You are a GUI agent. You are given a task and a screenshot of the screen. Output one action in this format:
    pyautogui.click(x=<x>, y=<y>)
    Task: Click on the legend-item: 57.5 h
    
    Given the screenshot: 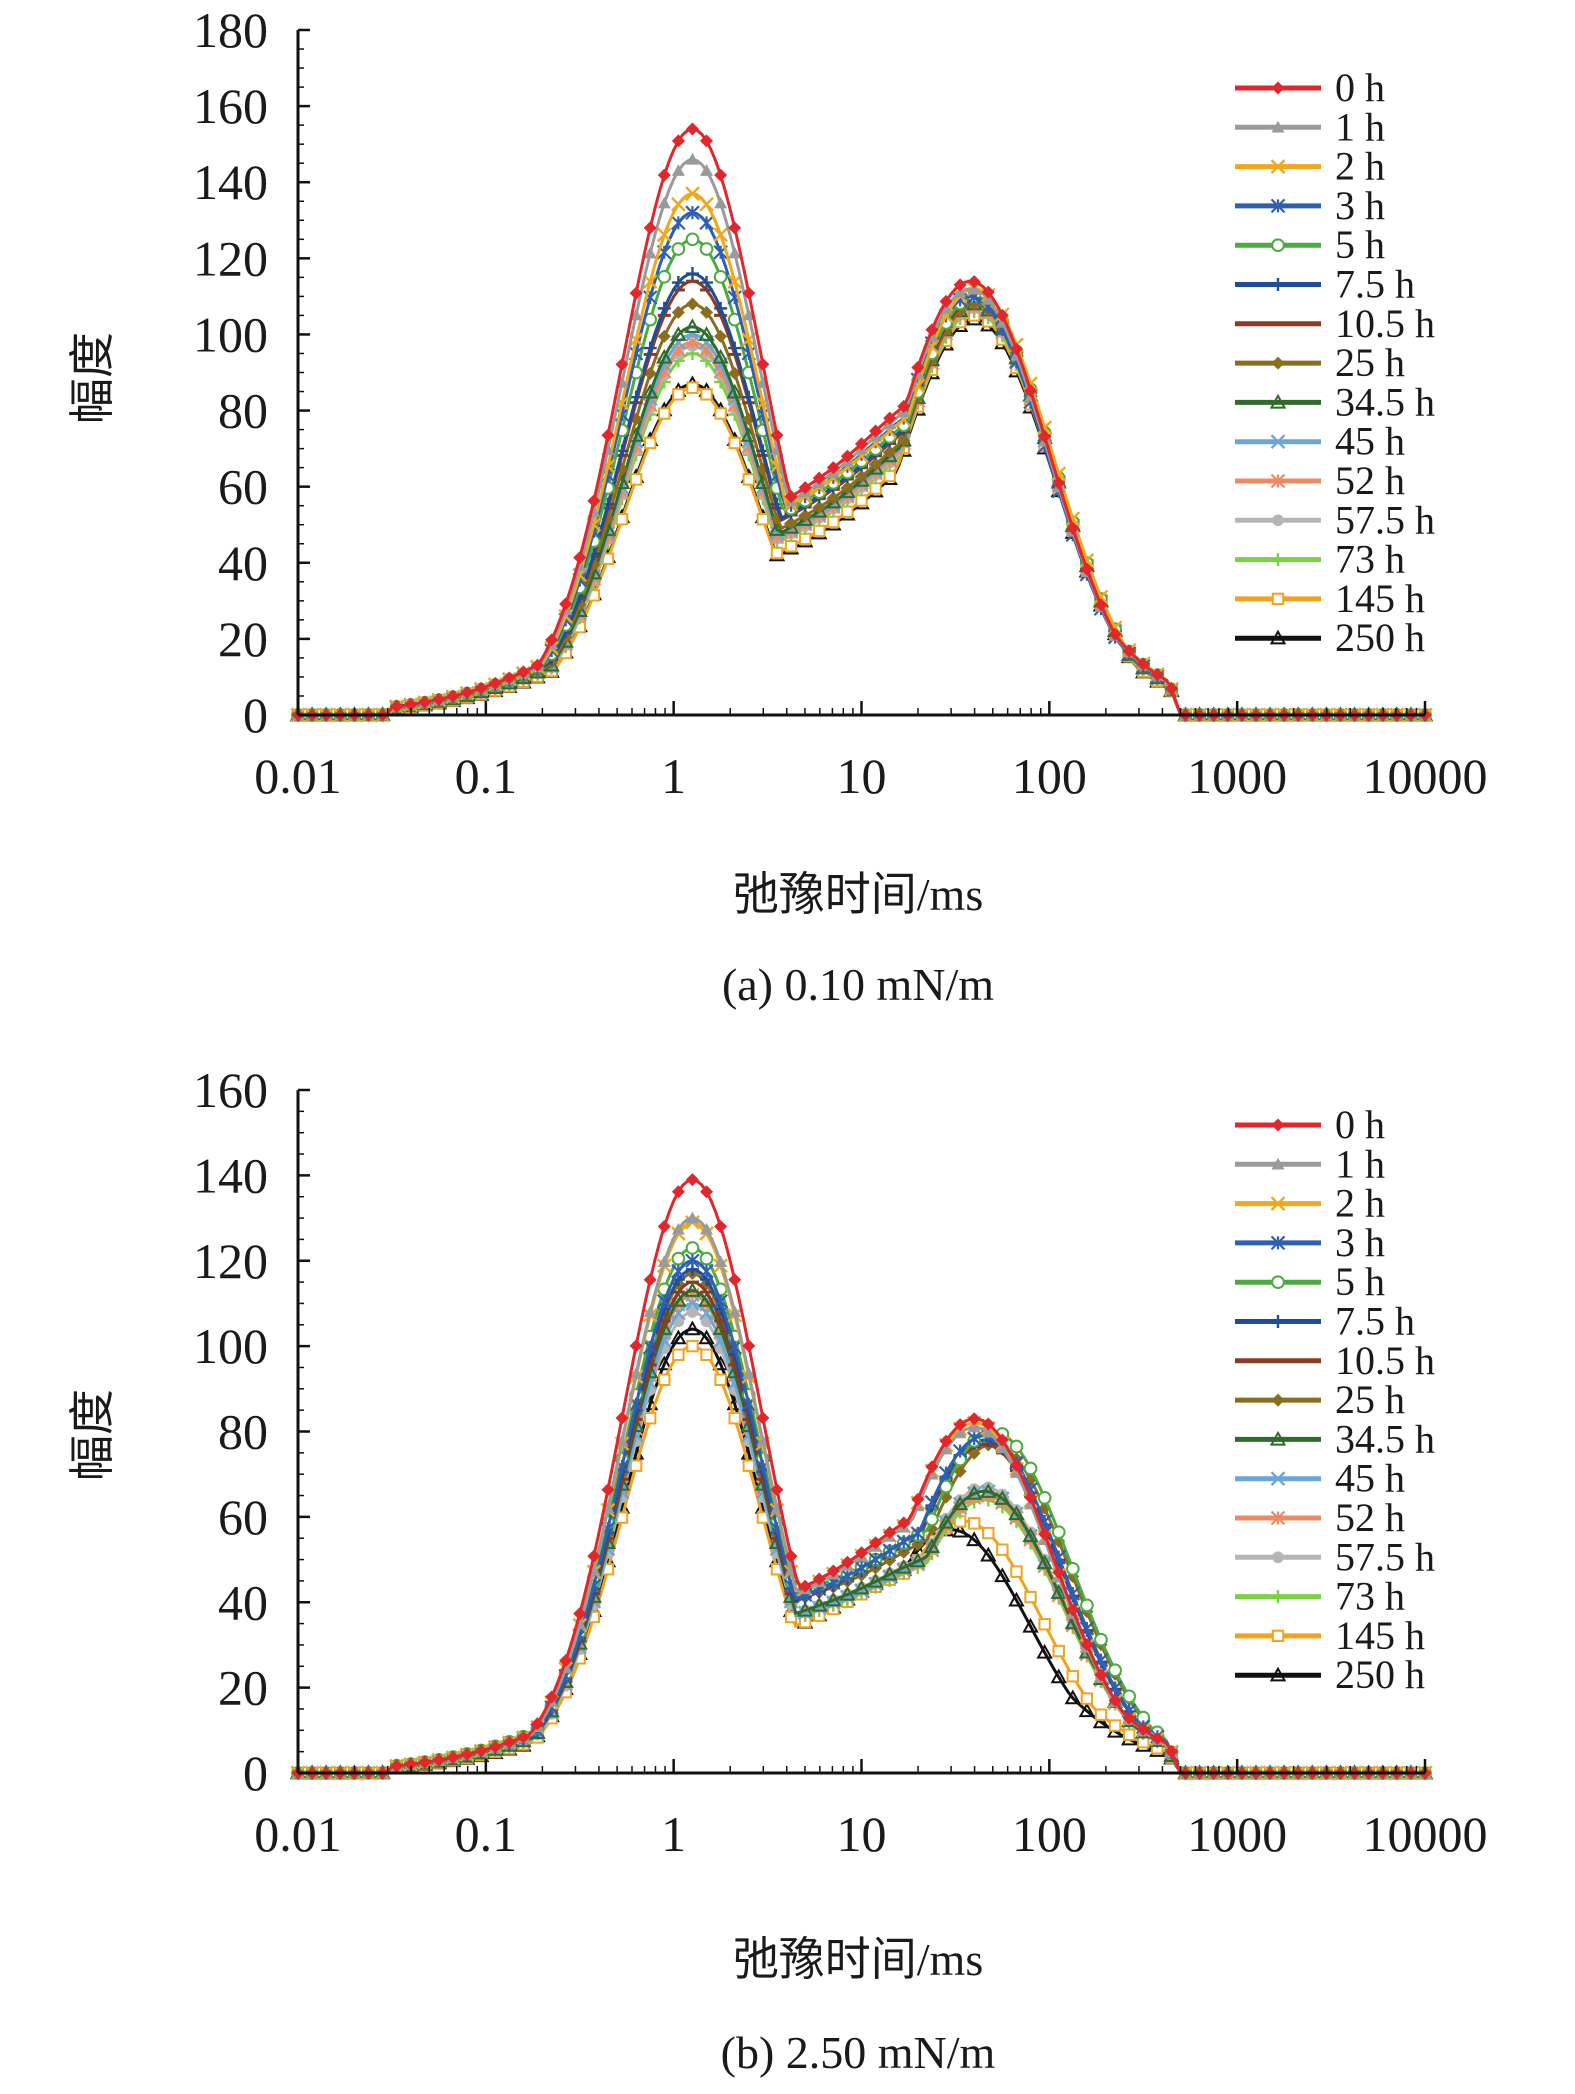 What is the action you would take?
    pyautogui.click(x=1335, y=1556)
    